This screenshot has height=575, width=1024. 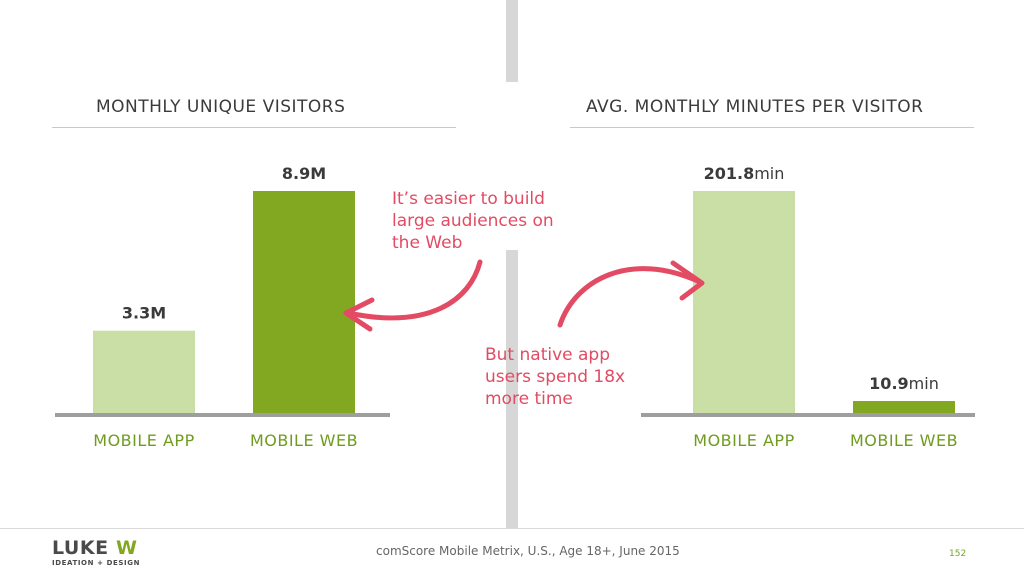 I want to click on left-title-rule, so click(x=254, y=127).